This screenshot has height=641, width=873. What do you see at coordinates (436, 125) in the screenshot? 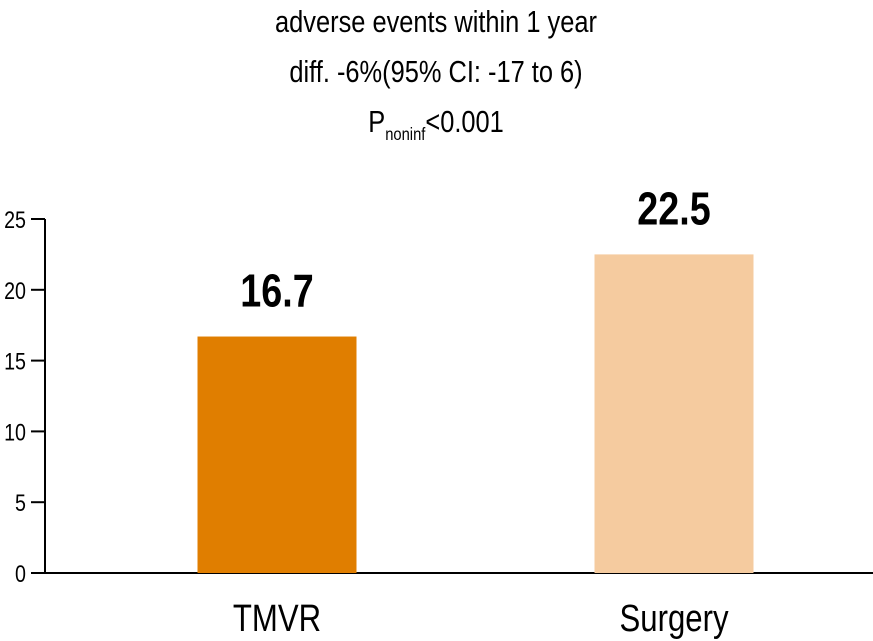
I see `p-value: Pnoninf<0.001` at bounding box center [436, 125].